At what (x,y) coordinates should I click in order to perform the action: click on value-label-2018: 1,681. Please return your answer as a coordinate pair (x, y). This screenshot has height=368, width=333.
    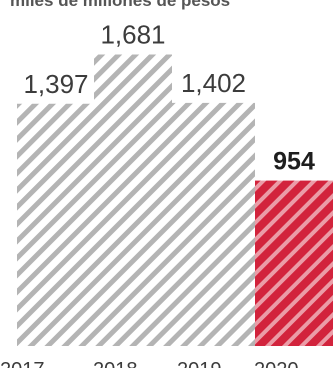
    Looking at the image, I should click on (132, 35).